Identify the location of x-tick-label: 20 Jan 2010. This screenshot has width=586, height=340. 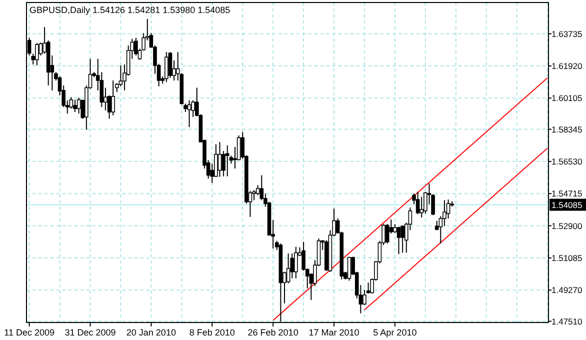
(151, 333).